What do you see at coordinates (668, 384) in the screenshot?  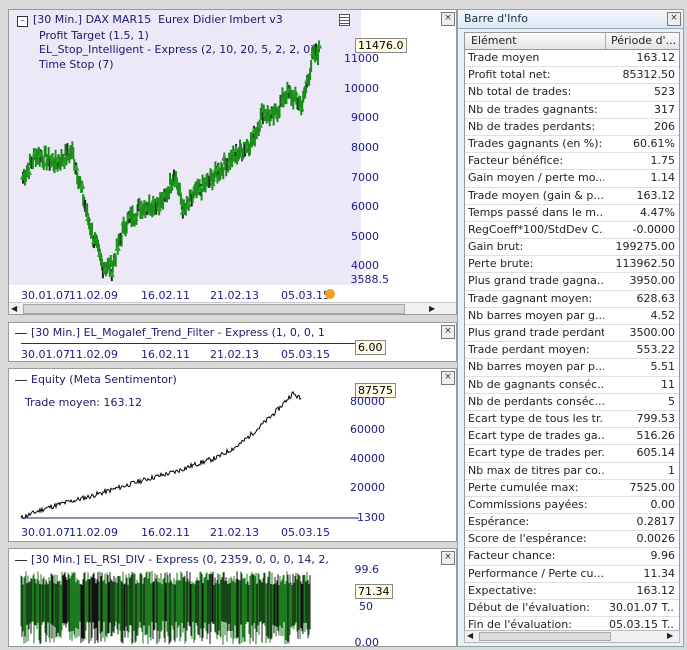 I see `info-row-value: 11` at bounding box center [668, 384].